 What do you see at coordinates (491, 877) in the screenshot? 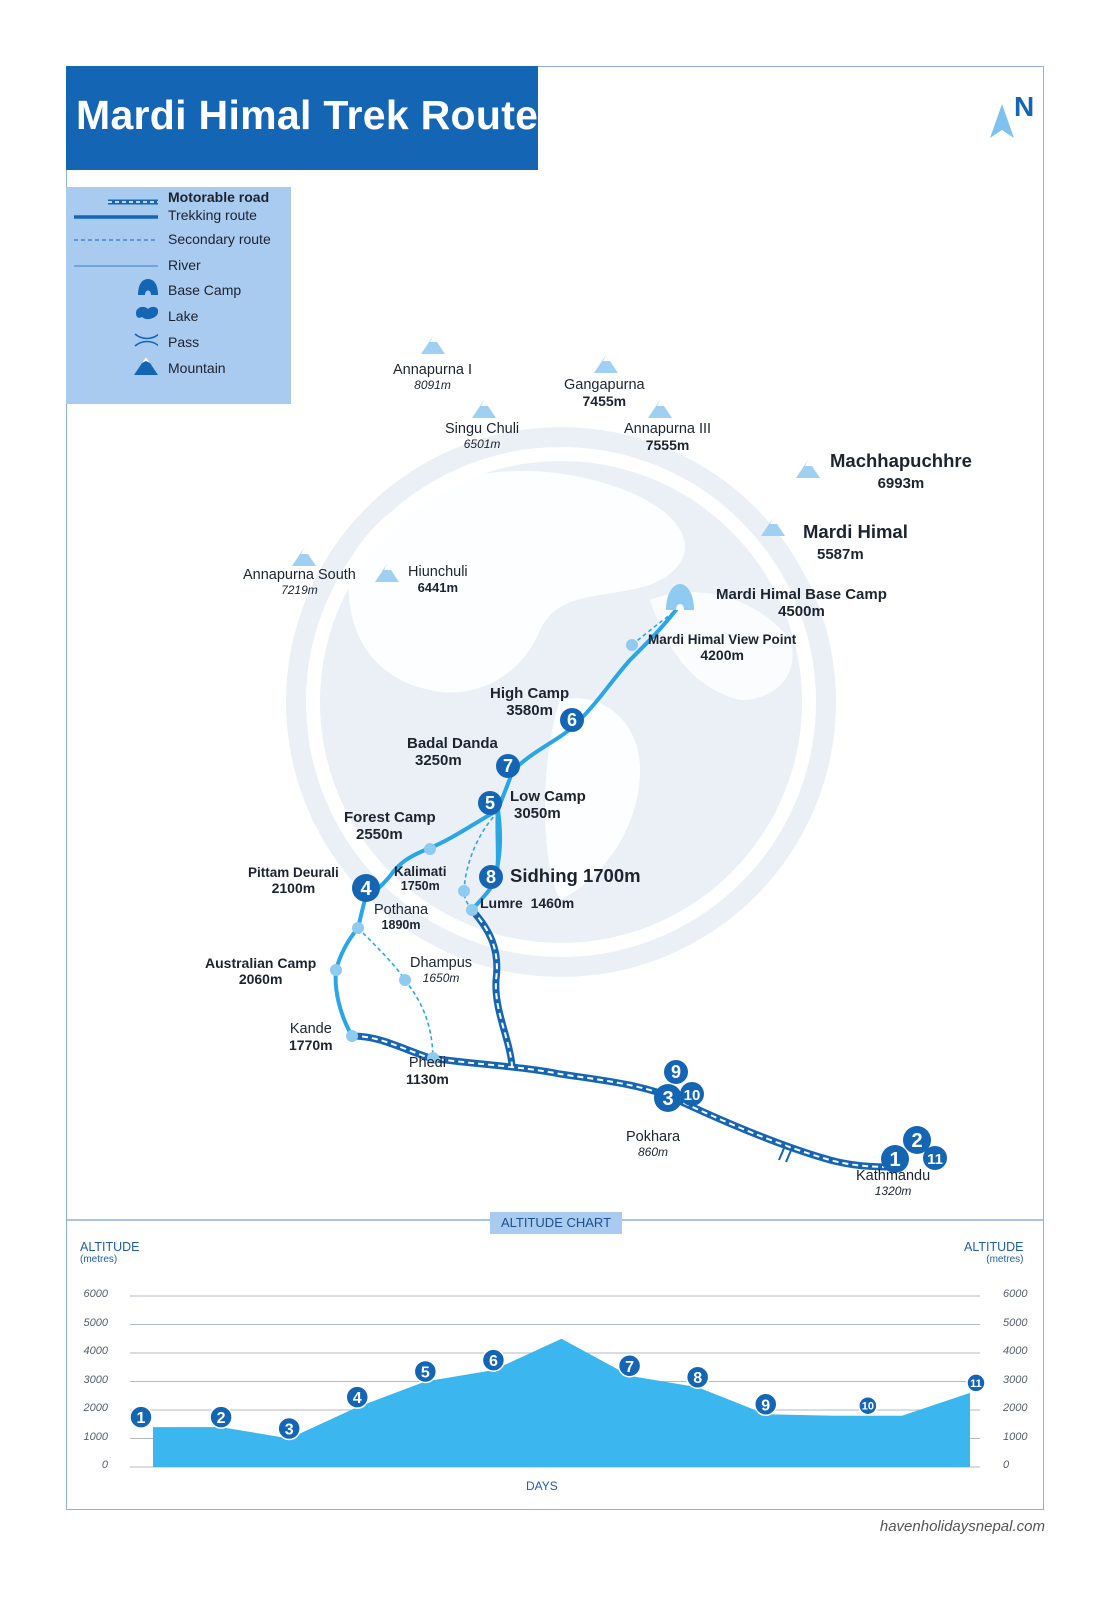
I see `svg-text: 8` at bounding box center [491, 877].